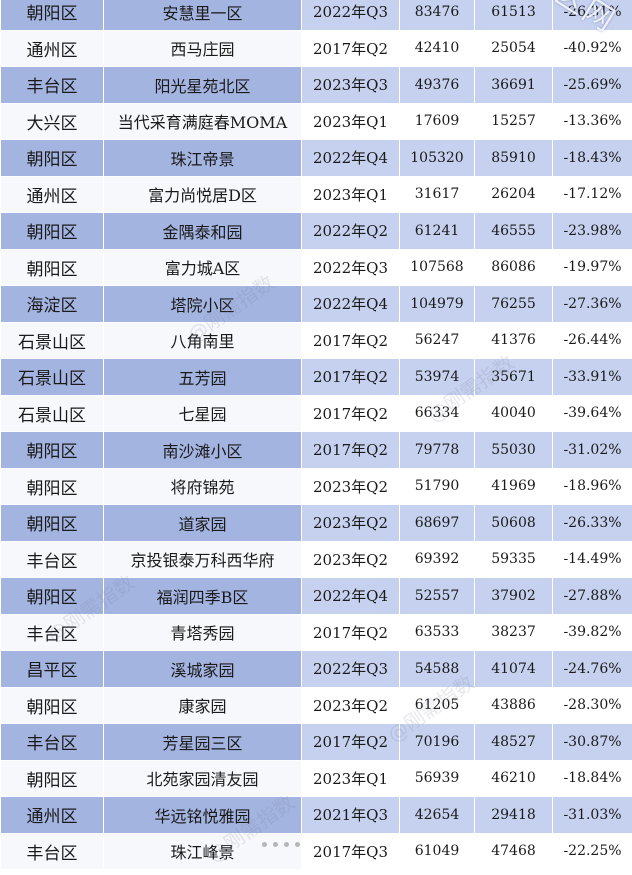 The image size is (632, 875). I want to click on community-name-cell: 华远铭悦雅园, so click(202, 815).